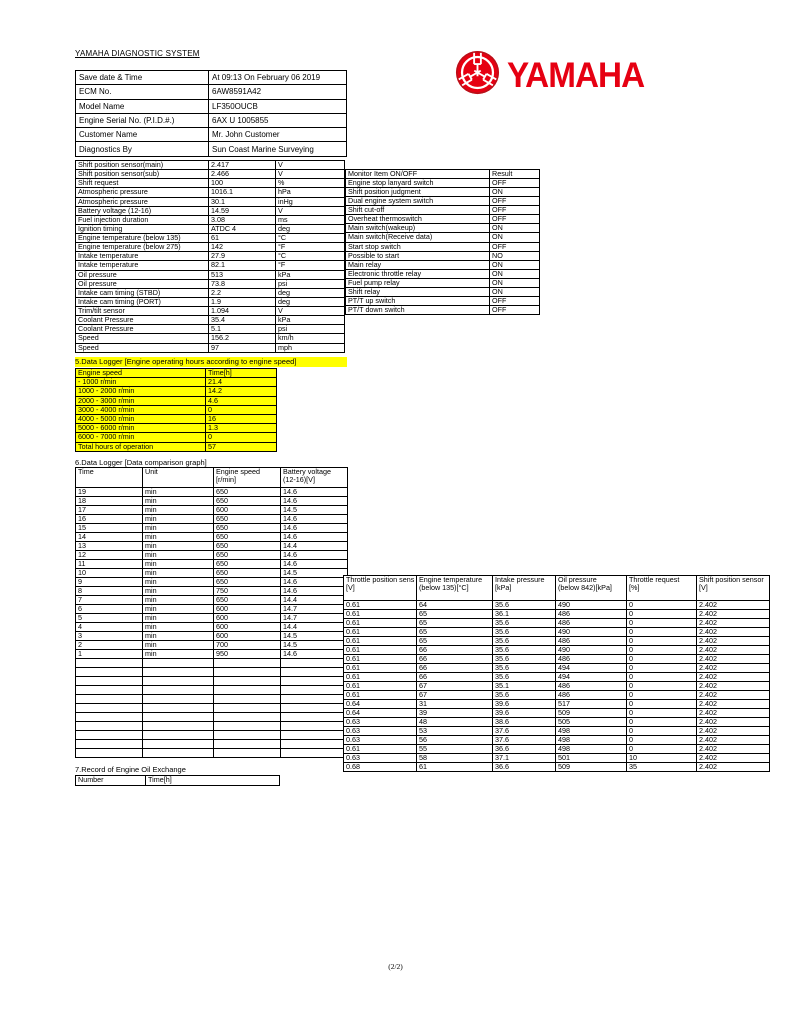 The width and height of the screenshot is (791, 1024). I want to click on table-cell: 14.59, so click(242, 210).